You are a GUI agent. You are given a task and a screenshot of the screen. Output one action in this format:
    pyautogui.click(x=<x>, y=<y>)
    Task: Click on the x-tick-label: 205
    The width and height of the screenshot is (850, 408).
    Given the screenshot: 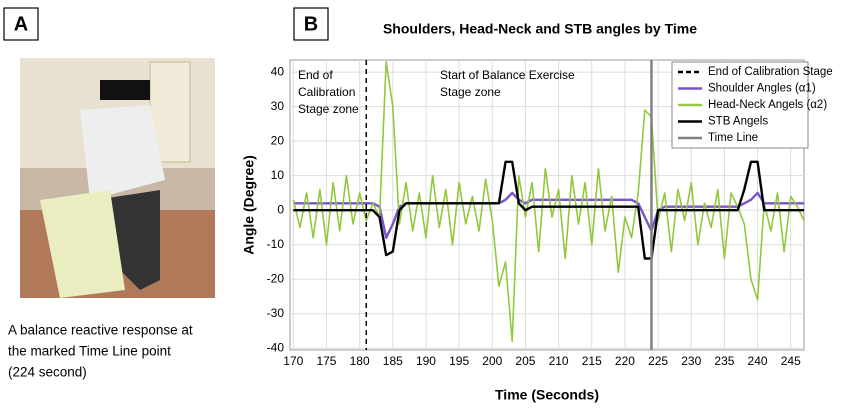 What is the action you would take?
    pyautogui.click(x=525, y=361)
    